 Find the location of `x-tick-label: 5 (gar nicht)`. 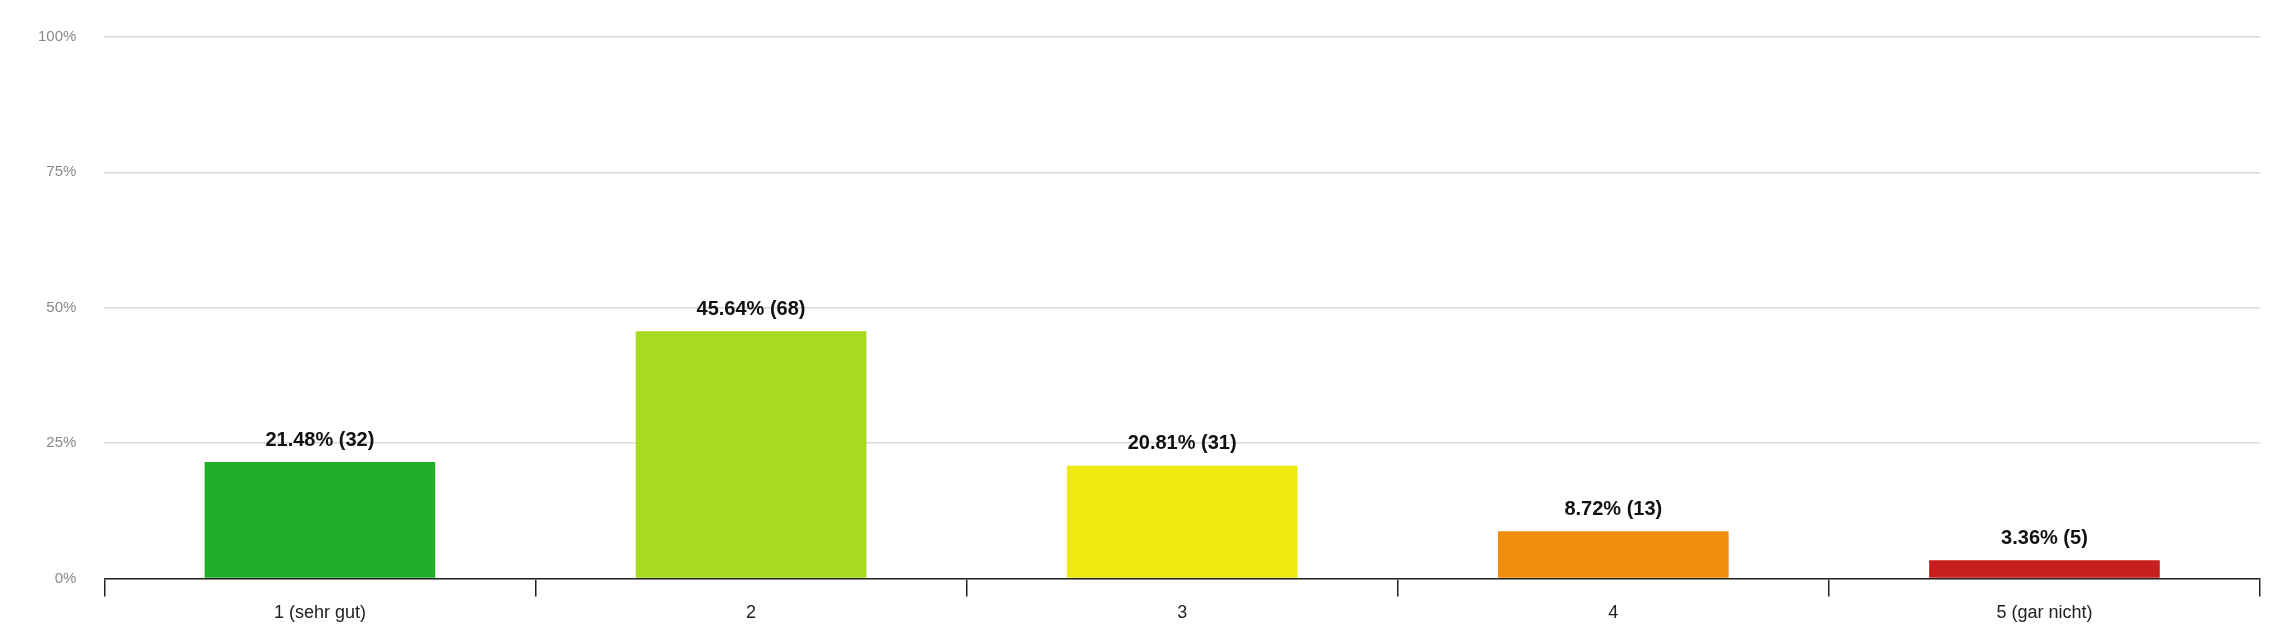

x-tick-label: 5 (gar nicht) is located at coordinates (2044, 612).